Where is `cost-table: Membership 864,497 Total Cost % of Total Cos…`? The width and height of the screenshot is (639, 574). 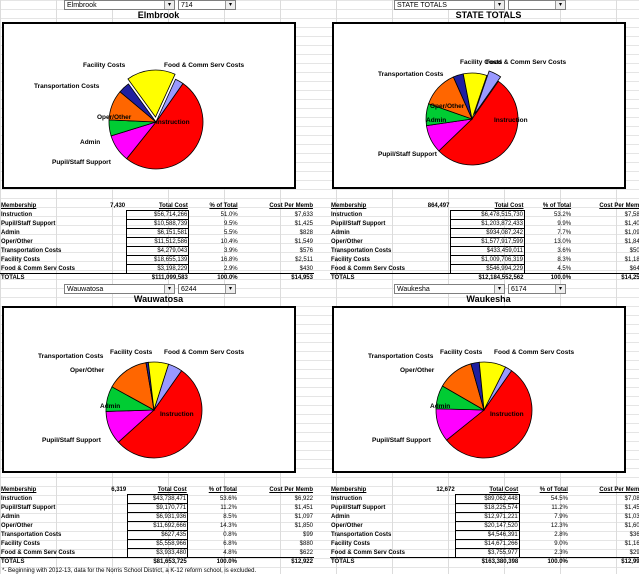
cost-table: Membership 864,497 Total Cost % of Total Cos… is located at coordinates (484, 242).